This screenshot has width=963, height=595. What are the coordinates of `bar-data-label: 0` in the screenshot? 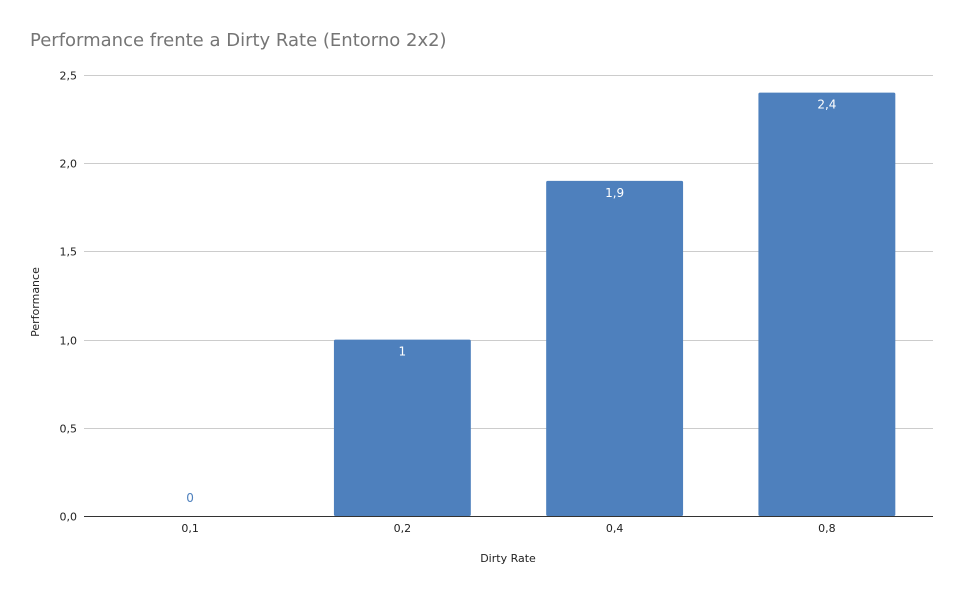 It's located at (190, 498).